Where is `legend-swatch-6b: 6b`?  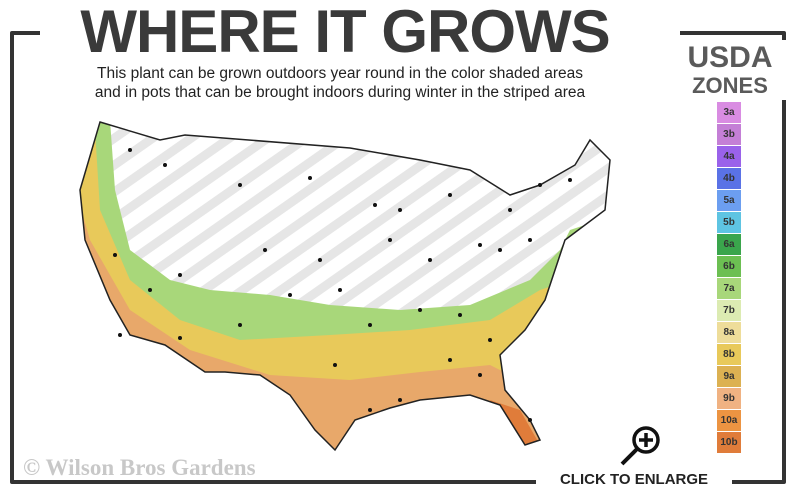 legend-swatch-6b: 6b is located at coordinates (729, 266).